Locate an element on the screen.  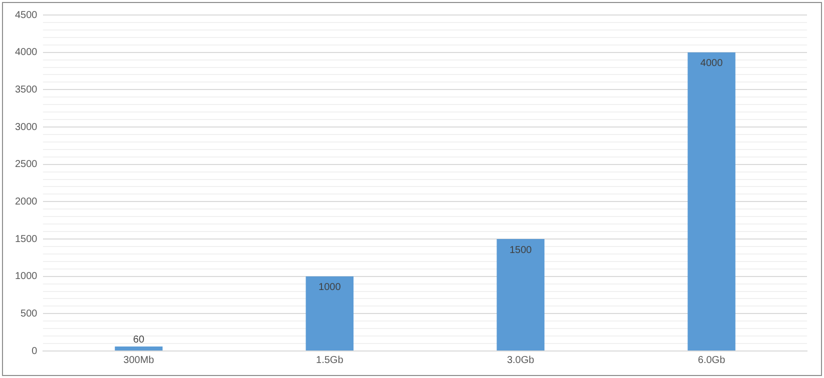
x-tick-label: 3.0Gb is located at coordinates (520, 360).